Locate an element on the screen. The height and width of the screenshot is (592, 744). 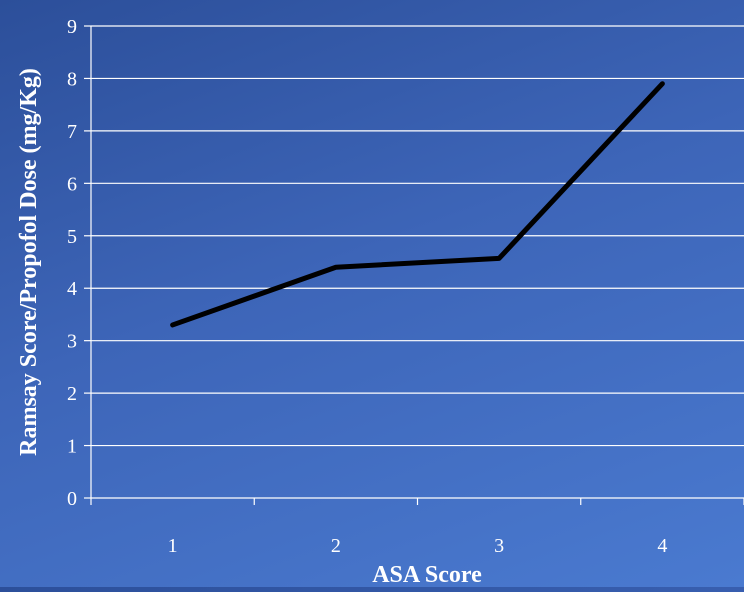
y-tick-label-2: 2 is located at coordinates (72, 394).